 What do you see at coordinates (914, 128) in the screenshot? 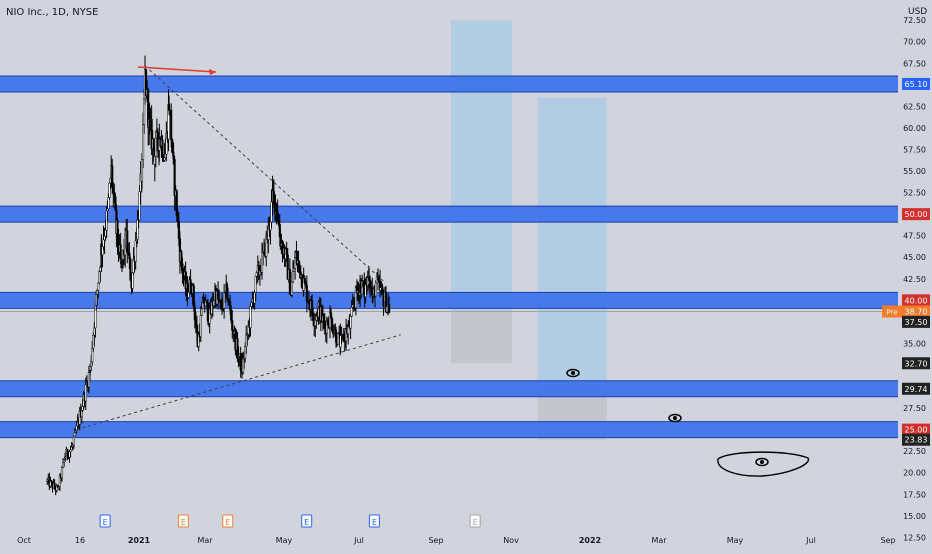
I see `y-tick-label: 60.00` at bounding box center [914, 128].